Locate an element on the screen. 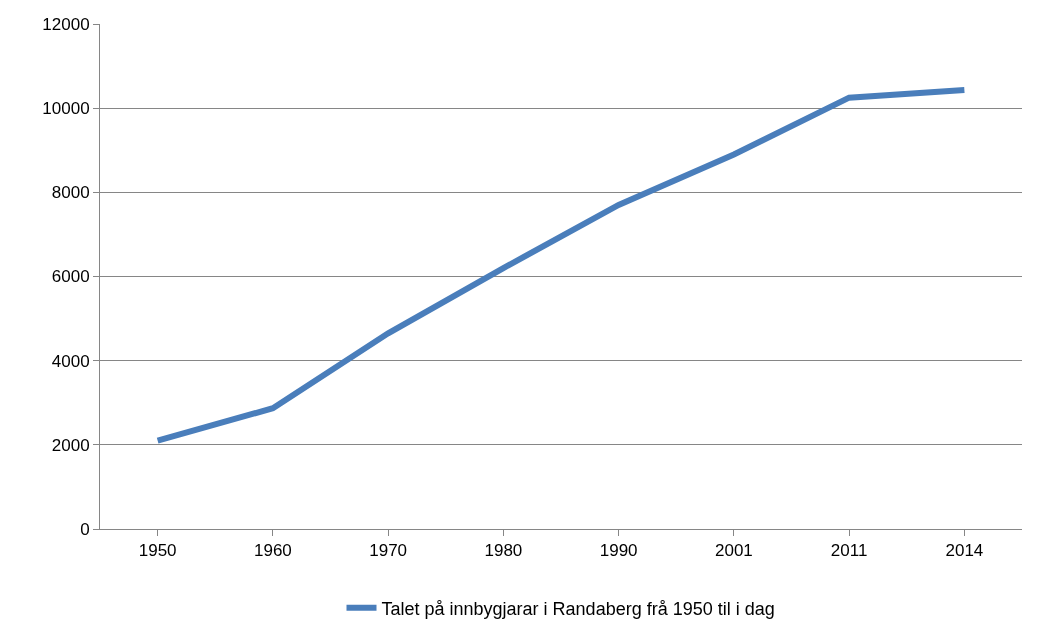  x-tick-label: 1970 is located at coordinates (388, 551).